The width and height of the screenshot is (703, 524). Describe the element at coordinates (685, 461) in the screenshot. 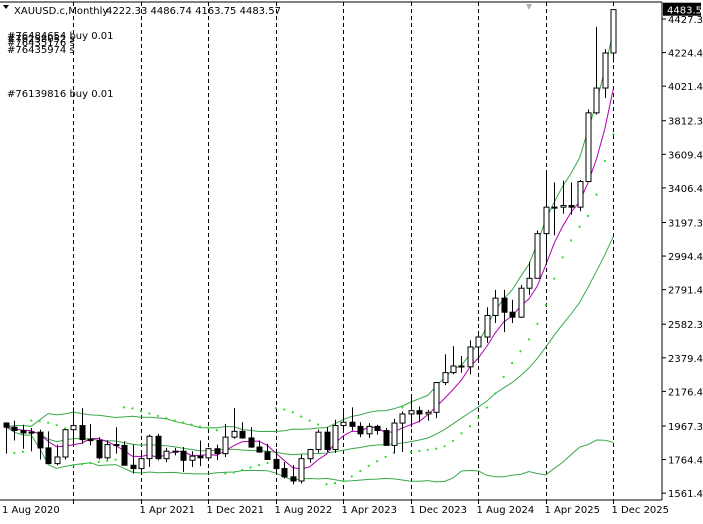

I see `y-tick-label: 1764.40` at that location.